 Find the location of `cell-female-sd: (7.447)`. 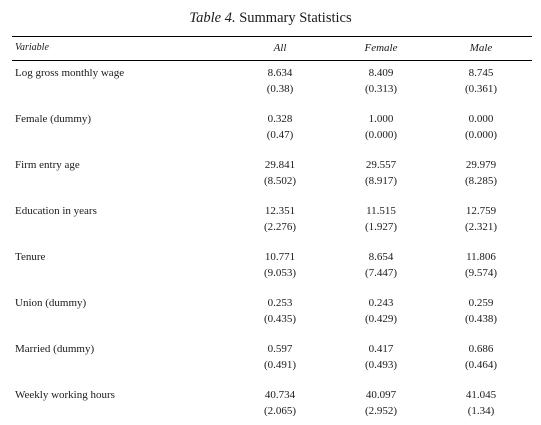

cell-female-sd: (7.447) is located at coordinates (381, 273).